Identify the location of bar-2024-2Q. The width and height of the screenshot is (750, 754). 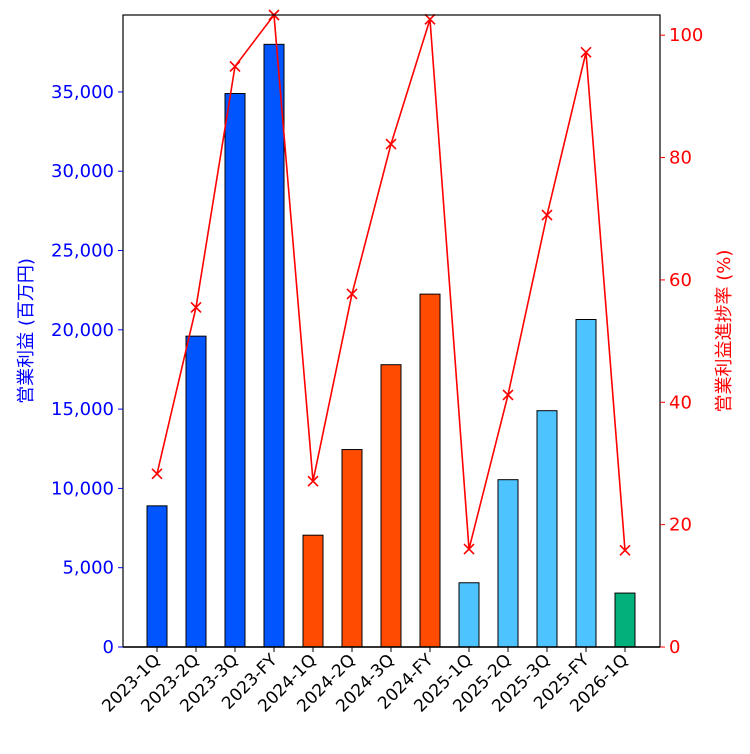
(352, 548).